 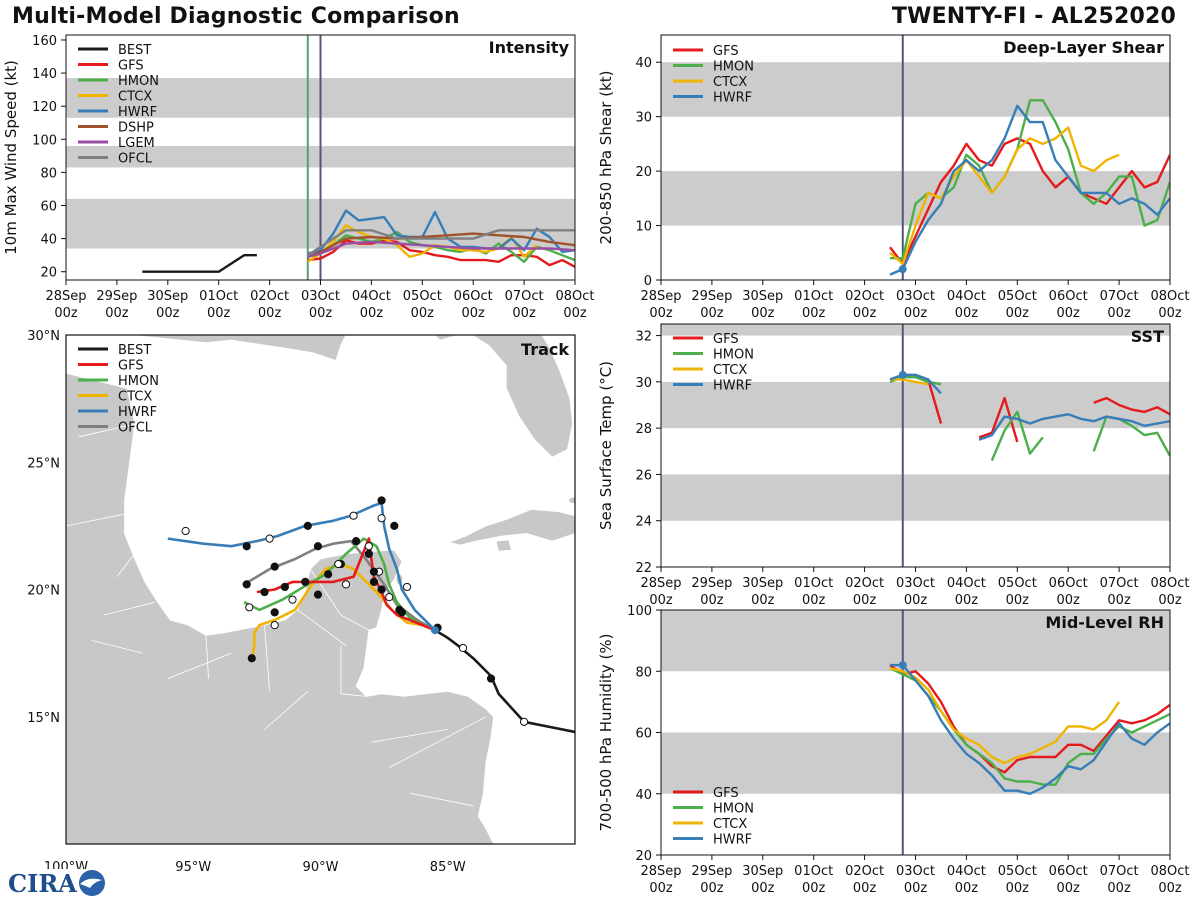 I want to click on legend-label-dshp: DSHP, so click(x=136, y=128).